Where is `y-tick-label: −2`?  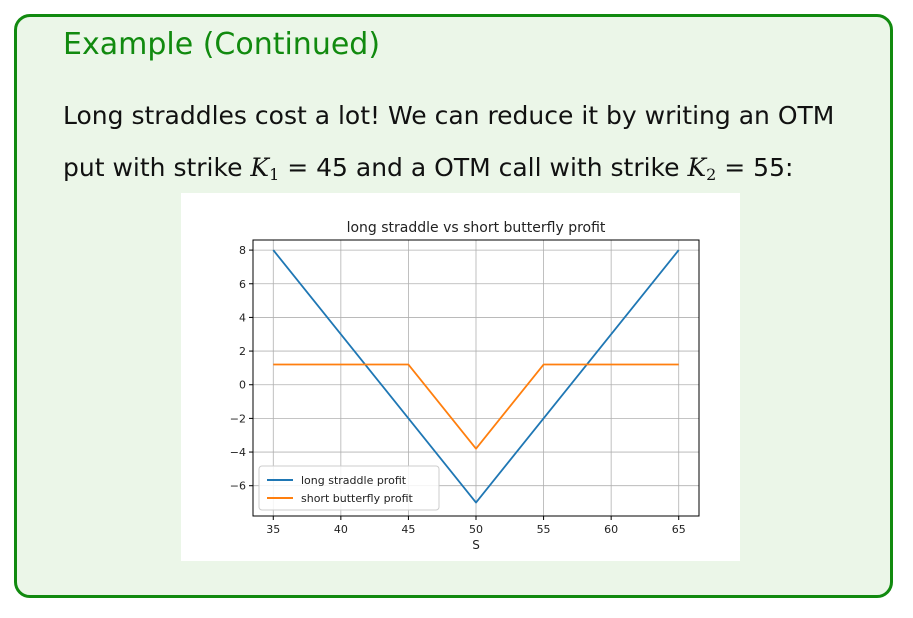
y-tick-label: −2 is located at coordinates (238, 418).